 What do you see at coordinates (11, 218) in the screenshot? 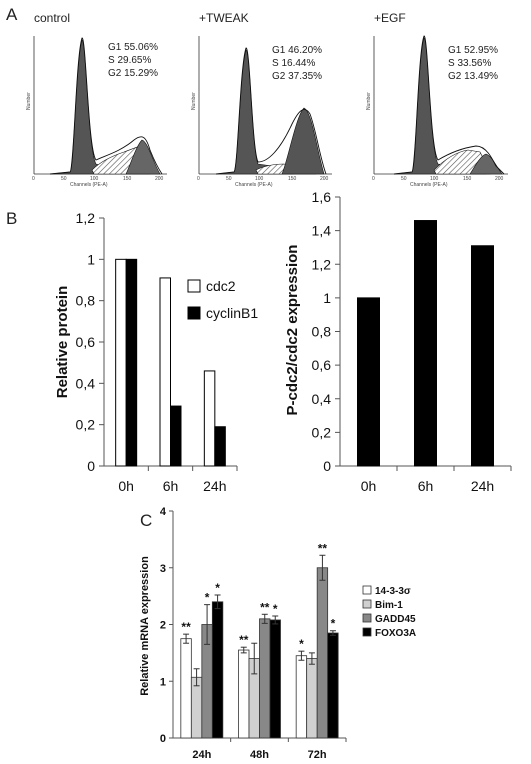
I see `panel-b-letter: B` at bounding box center [11, 218].